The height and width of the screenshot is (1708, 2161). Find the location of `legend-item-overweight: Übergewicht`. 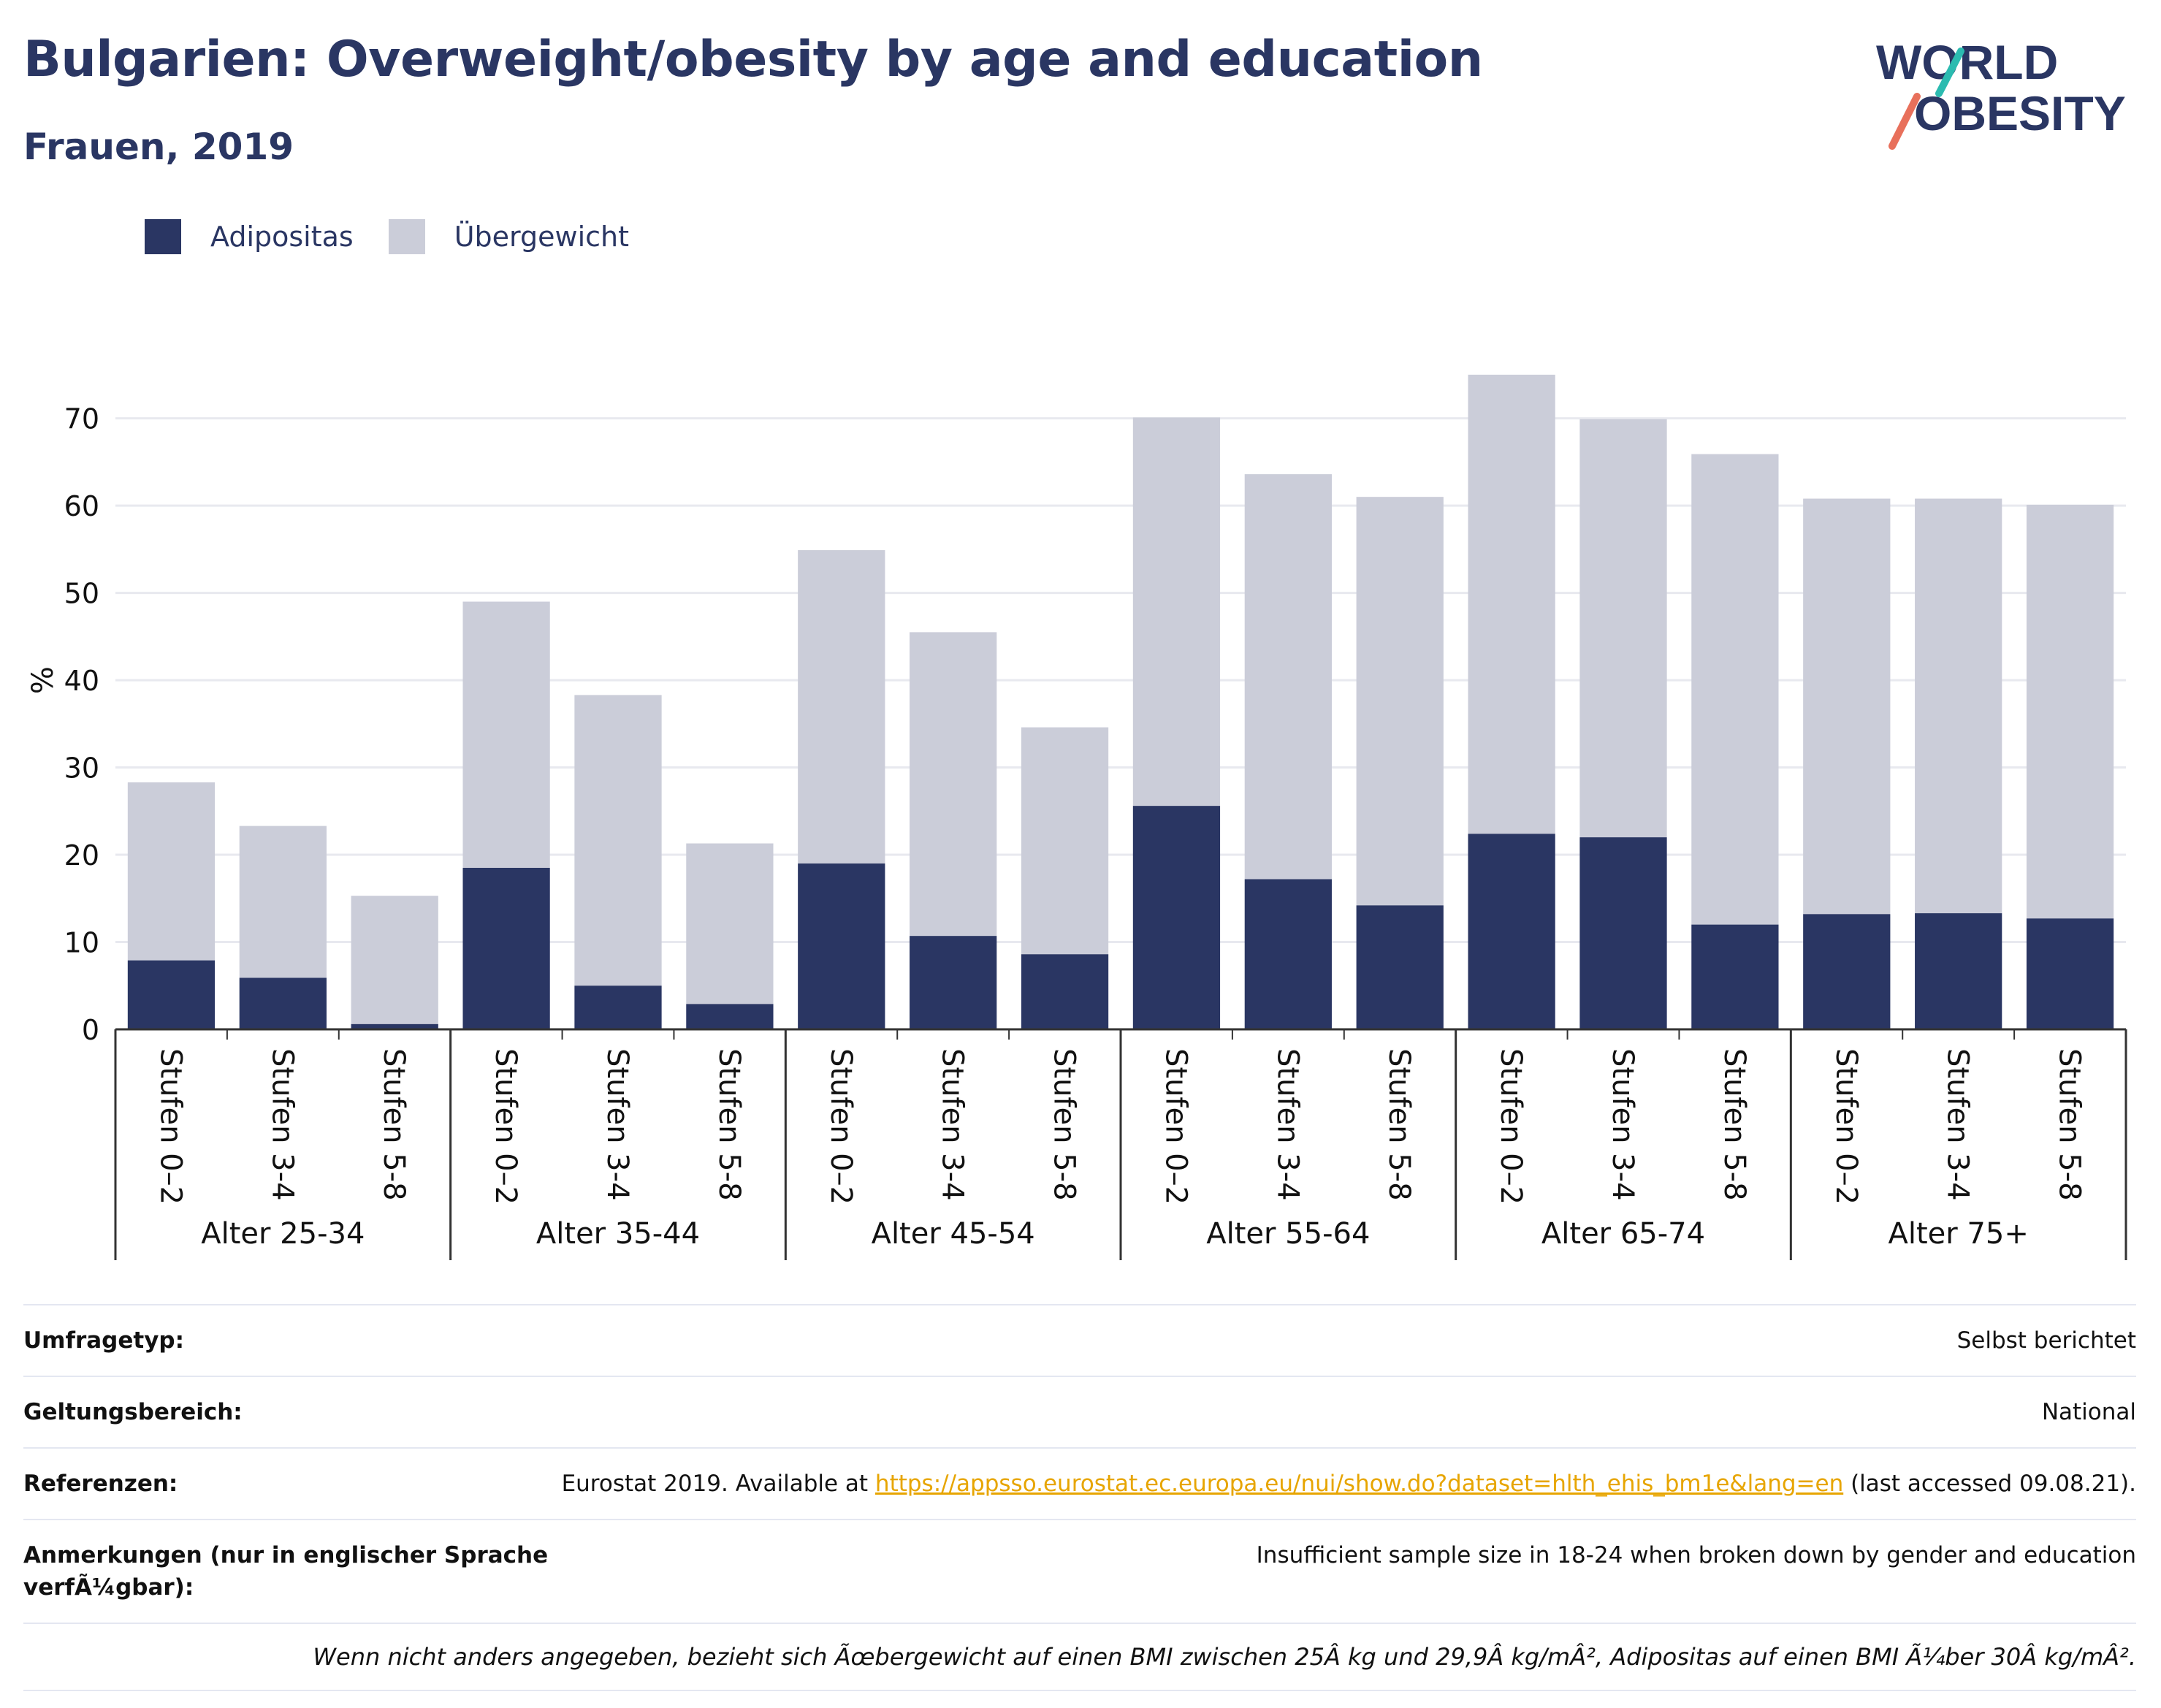

legend-item-overweight: Übergewicht is located at coordinates (509, 236).